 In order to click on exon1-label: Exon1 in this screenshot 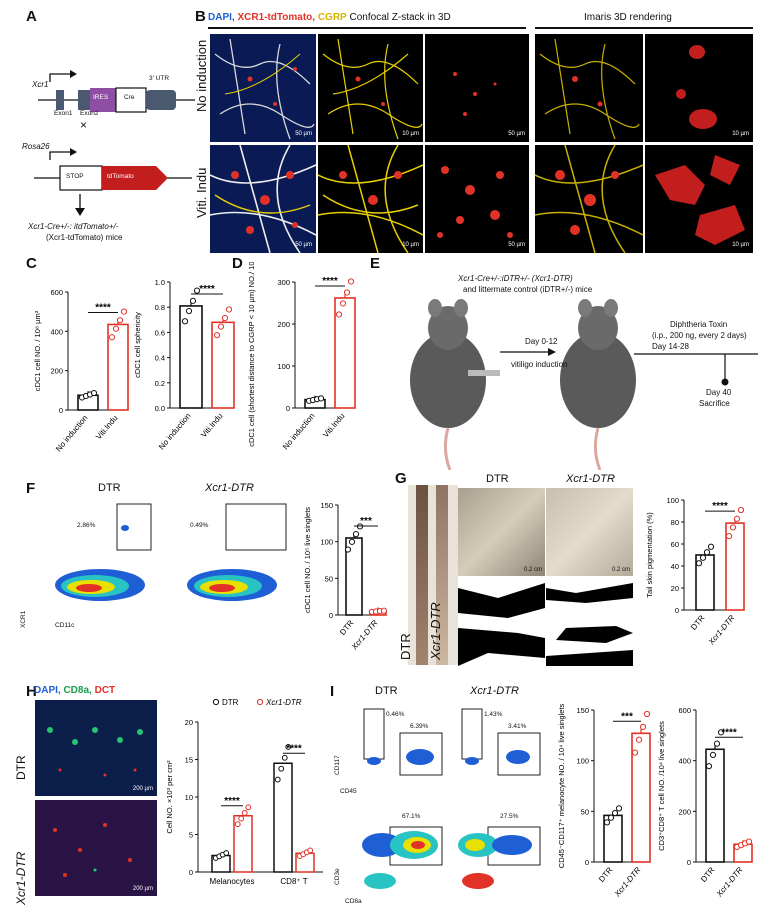, I will do `click(63, 113)`.